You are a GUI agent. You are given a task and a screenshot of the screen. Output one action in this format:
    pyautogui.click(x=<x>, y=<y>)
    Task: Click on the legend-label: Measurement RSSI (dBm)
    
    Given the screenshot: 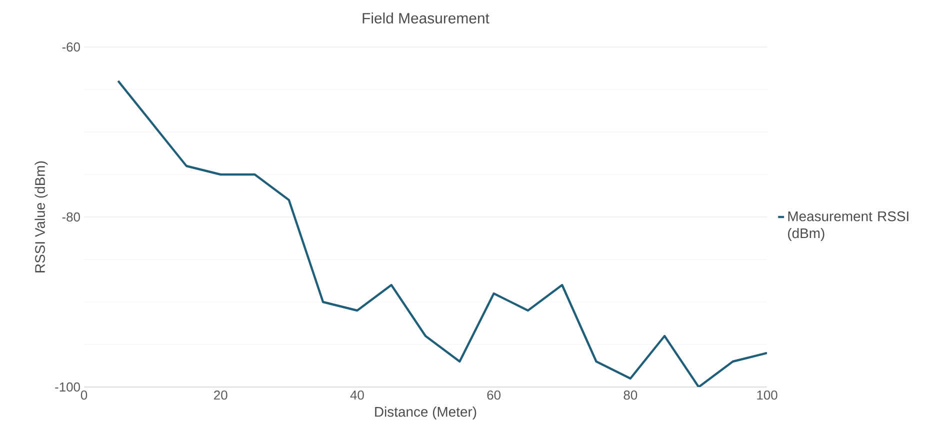 What is the action you would take?
    pyautogui.click(x=848, y=226)
    